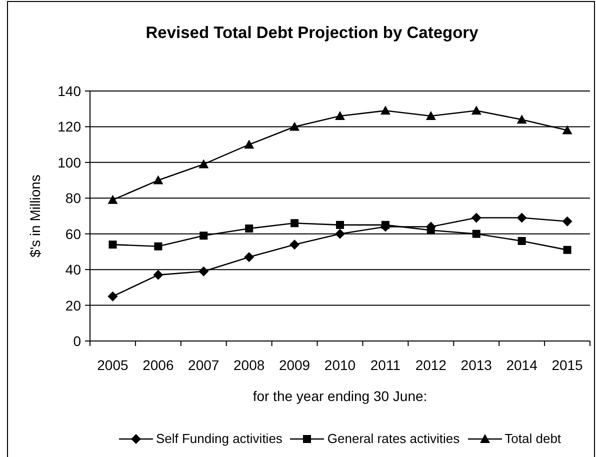 Image resolution: width=596 pixels, height=457 pixels. What do you see at coordinates (476, 365) in the screenshot?
I see `x-tick-label: 2013` at bounding box center [476, 365].